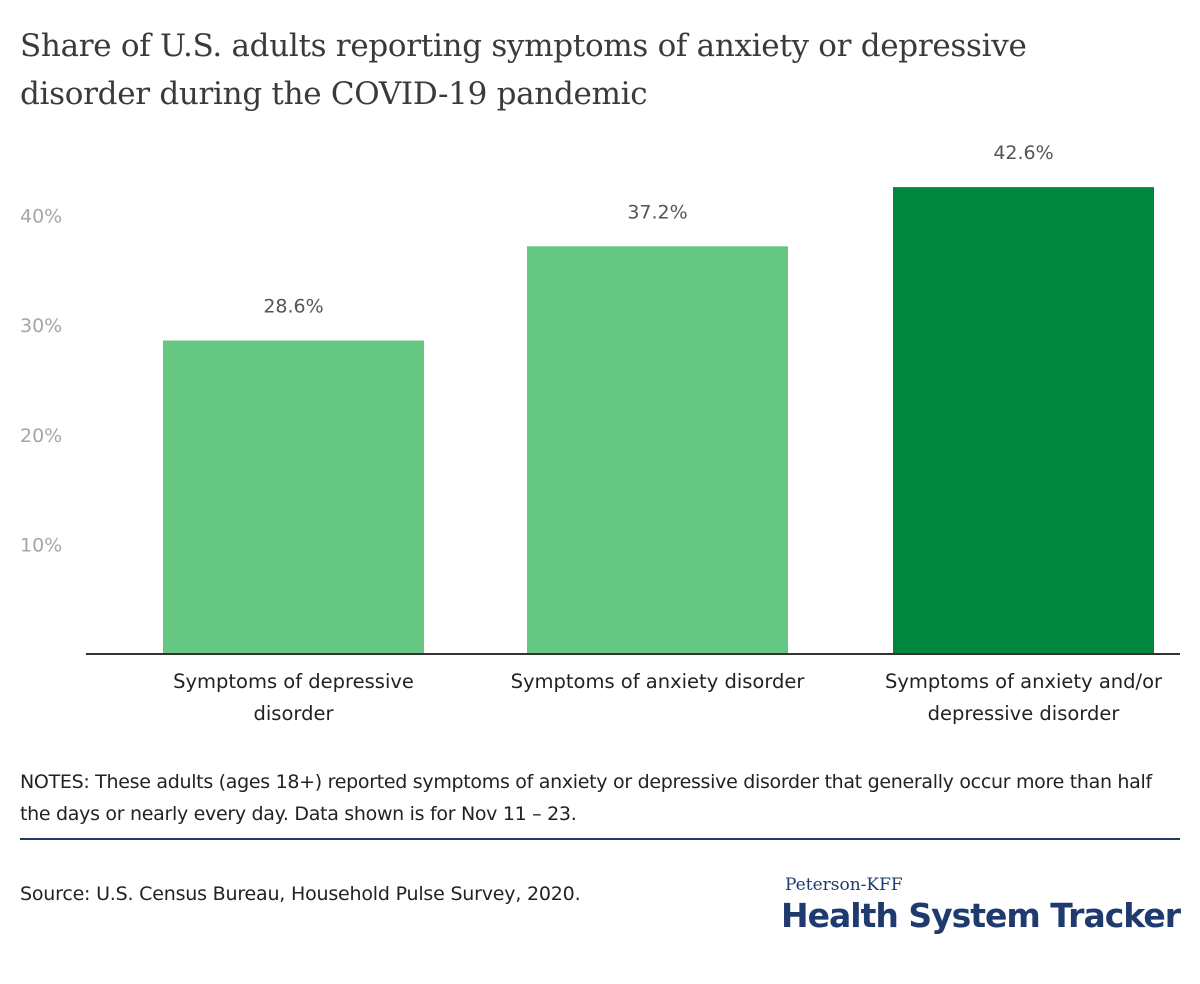  Describe the element at coordinates (1023, 153) in the screenshot. I see `bar-value-label: 42.6%` at that location.